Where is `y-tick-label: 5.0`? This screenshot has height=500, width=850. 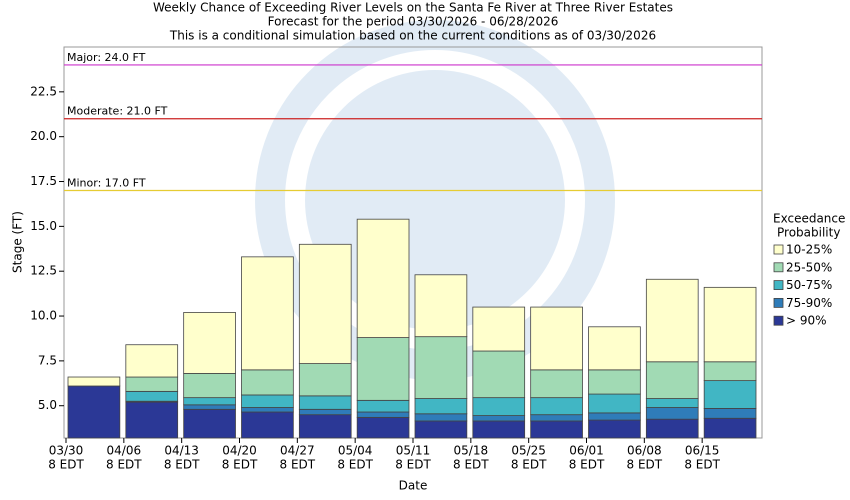 y-tick-label: 5.0 is located at coordinates (47, 405).